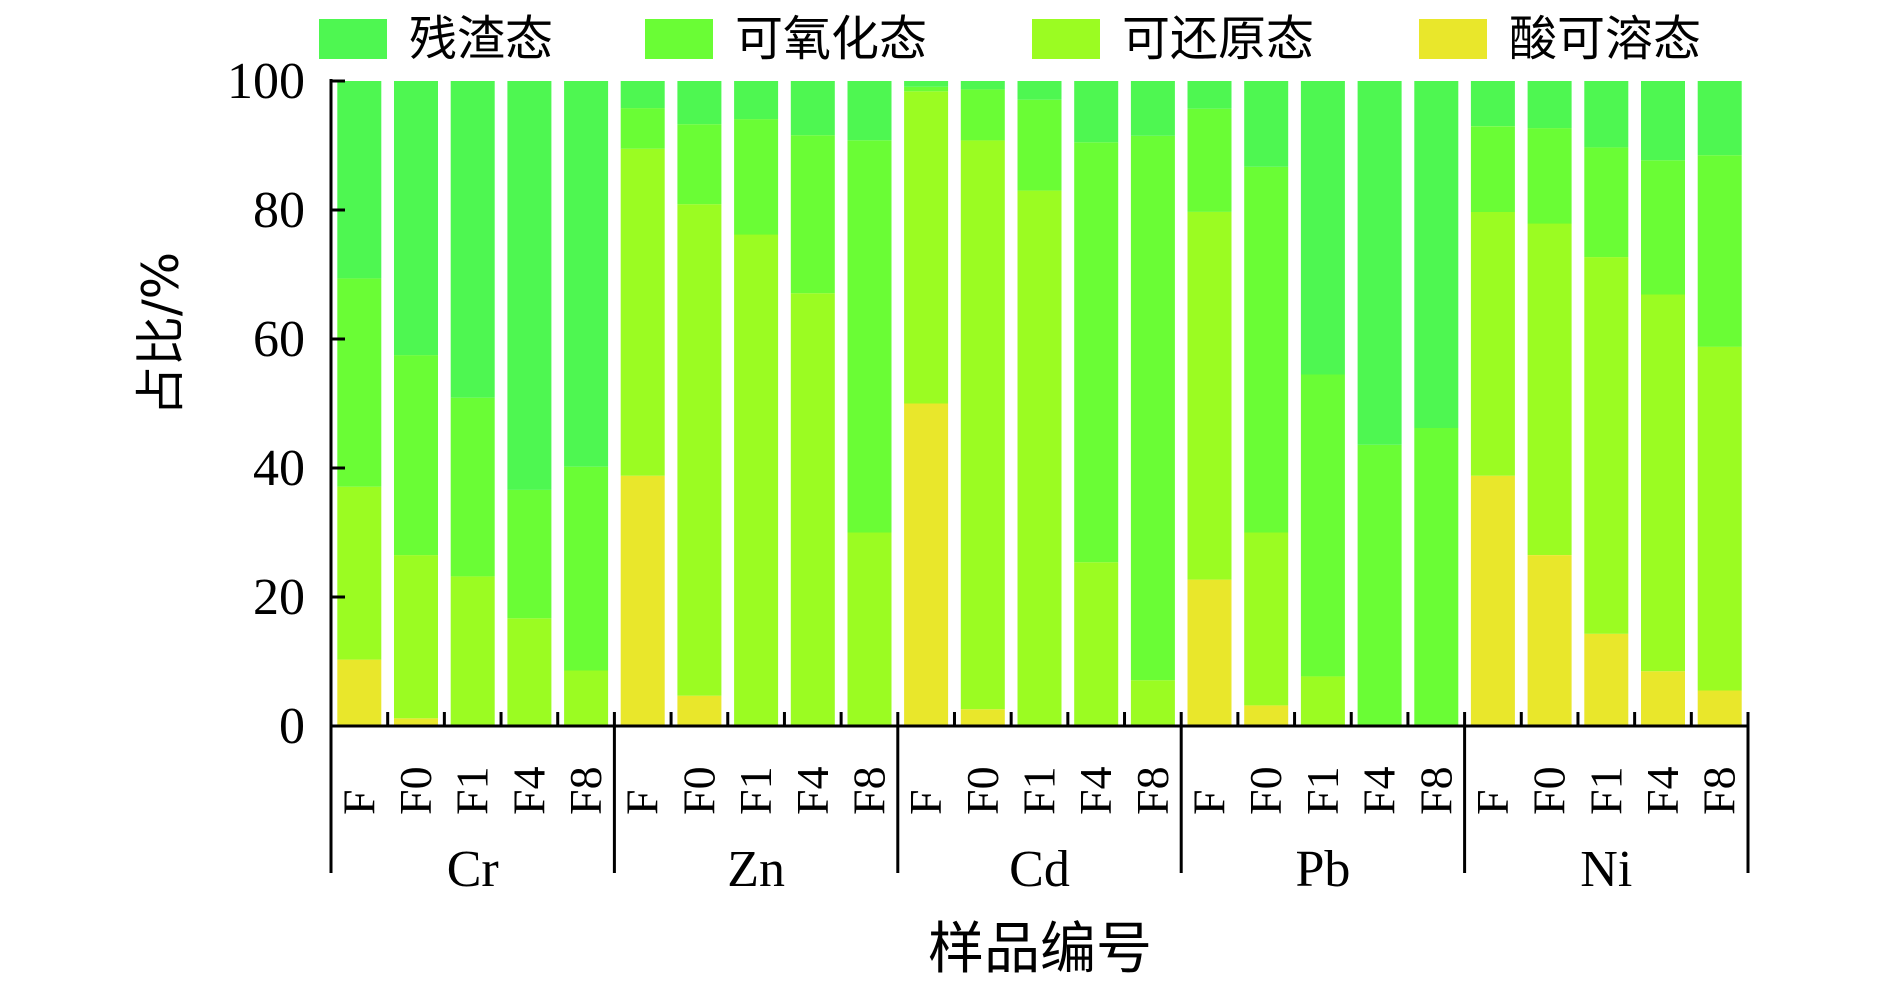 Image resolution: width=1890 pixels, height=985 pixels. I want to click on legend-item: 残渣态, so click(436, 39).